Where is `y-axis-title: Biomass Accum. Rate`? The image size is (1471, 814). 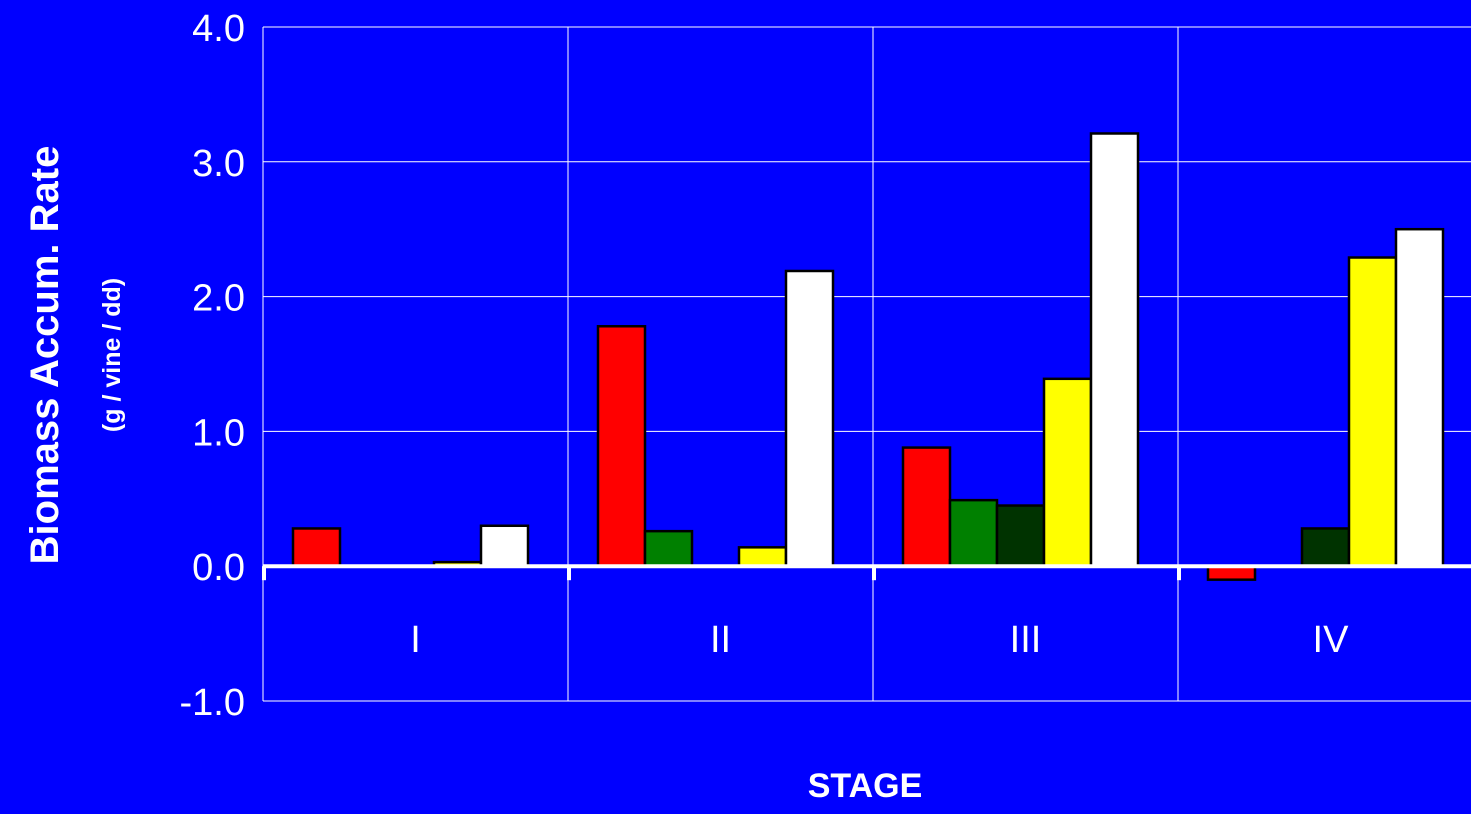
y-axis-title: Biomass Accum. Rate is located at coordinates (45, 355).